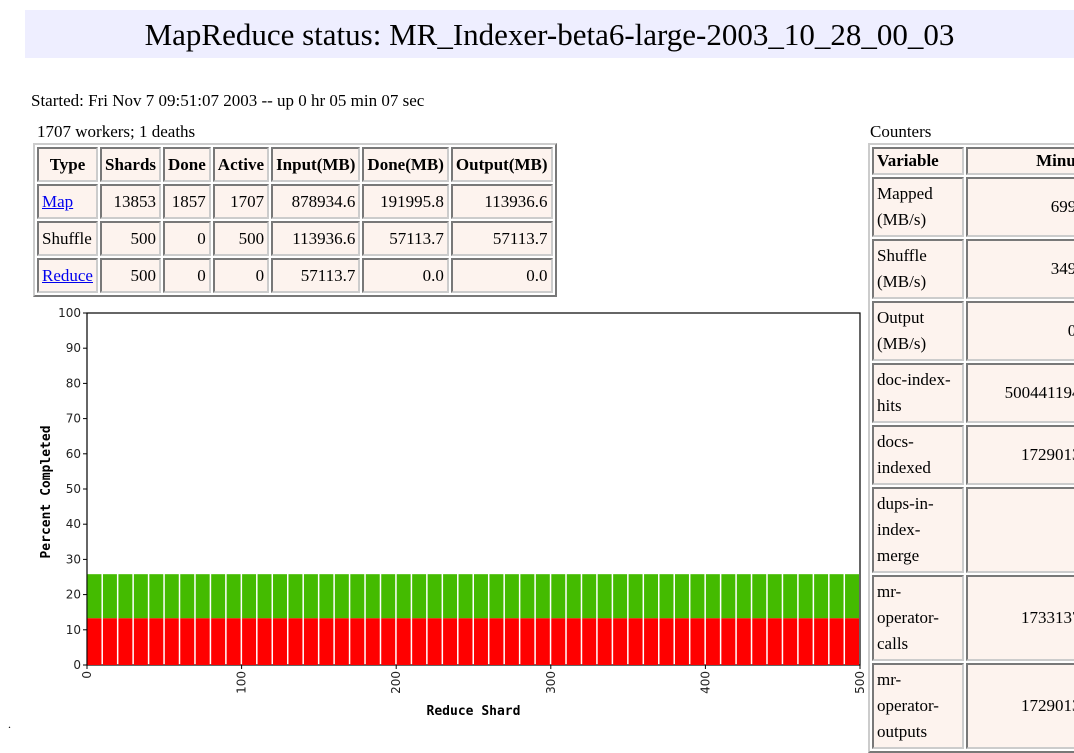  Describe the element at coordinates (474, 711) in the screenshot. I see `x-axis-label: Reduce Shard` at that location.